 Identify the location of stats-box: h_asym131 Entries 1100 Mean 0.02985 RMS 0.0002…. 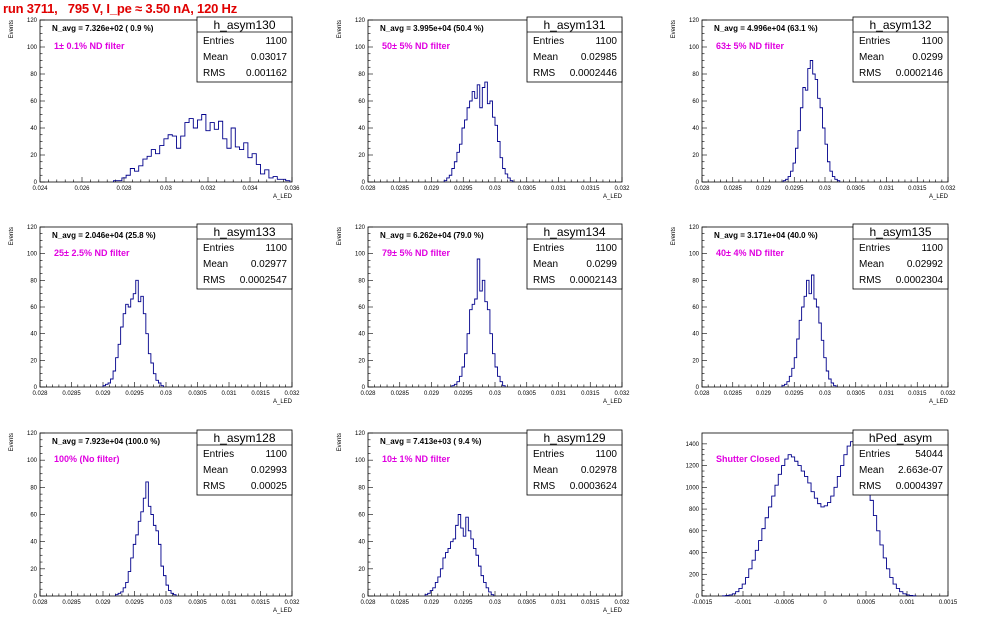
(574, 49).